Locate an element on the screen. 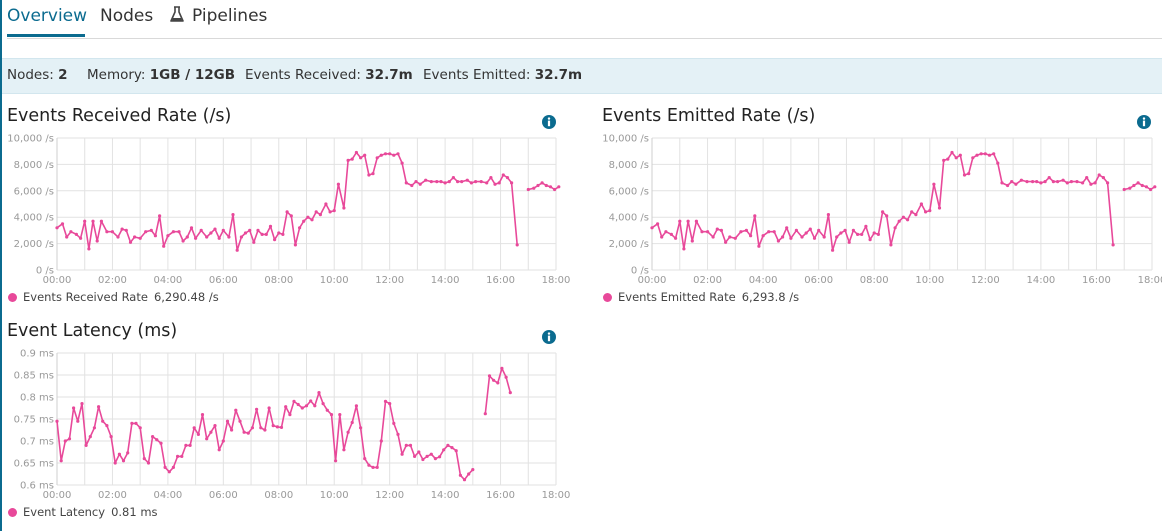 Image resolution: width=1162 pixels, height=531 pixels. series-line is located at coordinates (287, 201).